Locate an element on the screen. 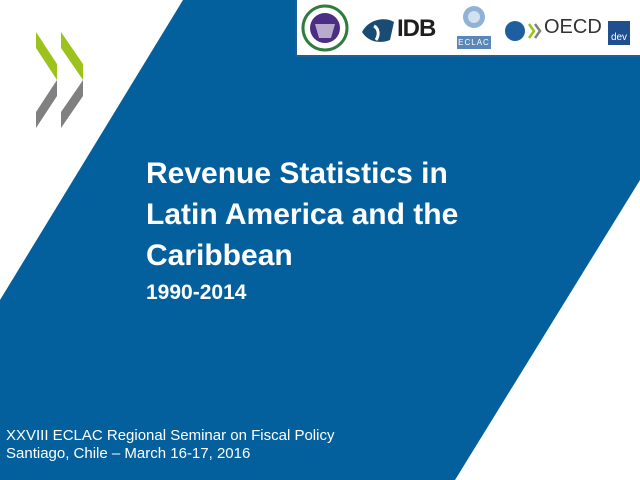  title-line: Latin America and the is located at coordinates (302, 214).